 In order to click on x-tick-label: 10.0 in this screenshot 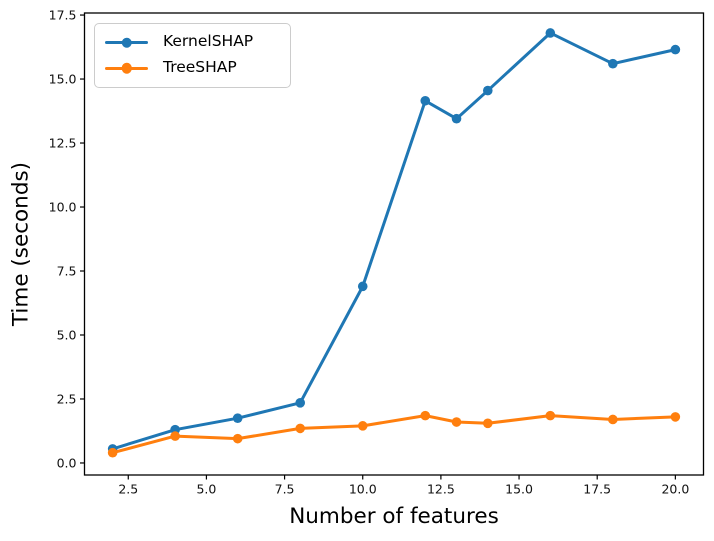, I will do `click(363, 489)`.